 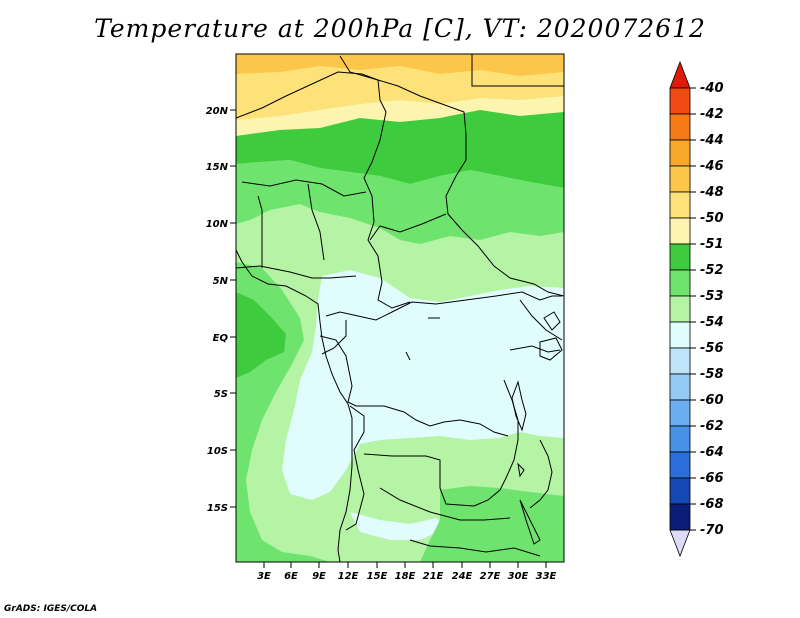 What do you see at coordinates (712, 400) in the screenshot?
I see `colorbar-label: -60` at bounding box center [712, 400].